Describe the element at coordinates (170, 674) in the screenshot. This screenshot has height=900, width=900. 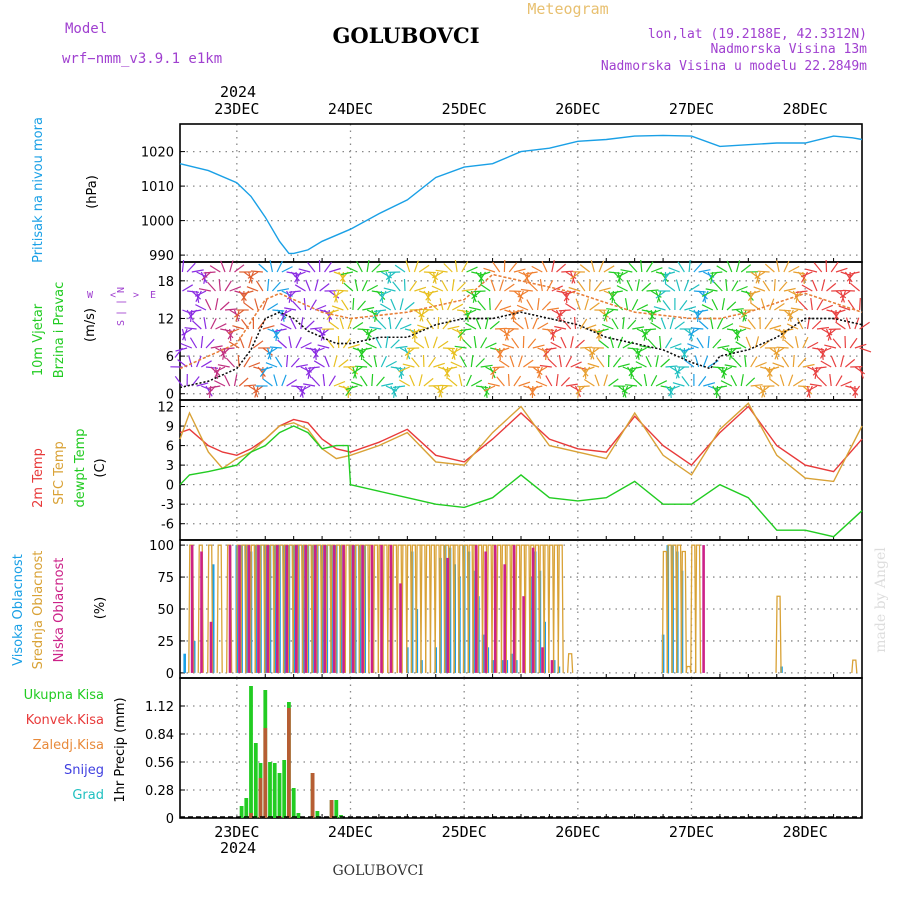
I see `ytick-label: 0` at that location.